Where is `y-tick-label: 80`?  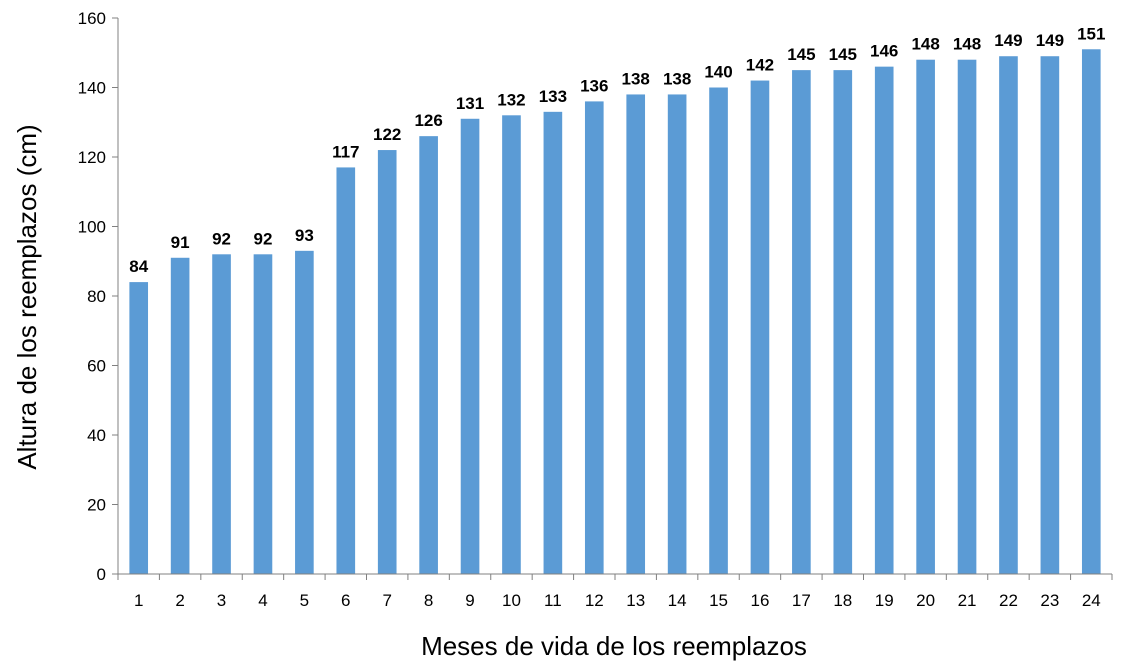 y-tick-label: 80 is located at coordinates (96, 296).